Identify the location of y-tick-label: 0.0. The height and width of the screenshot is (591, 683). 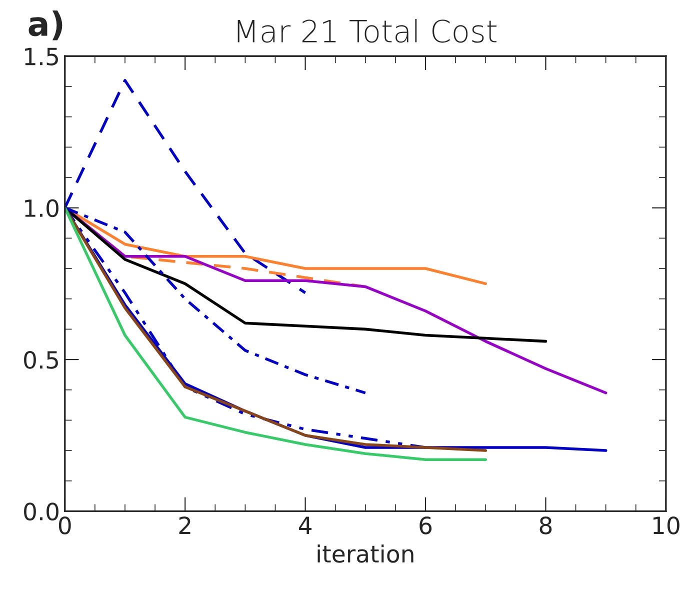
(41, 511).